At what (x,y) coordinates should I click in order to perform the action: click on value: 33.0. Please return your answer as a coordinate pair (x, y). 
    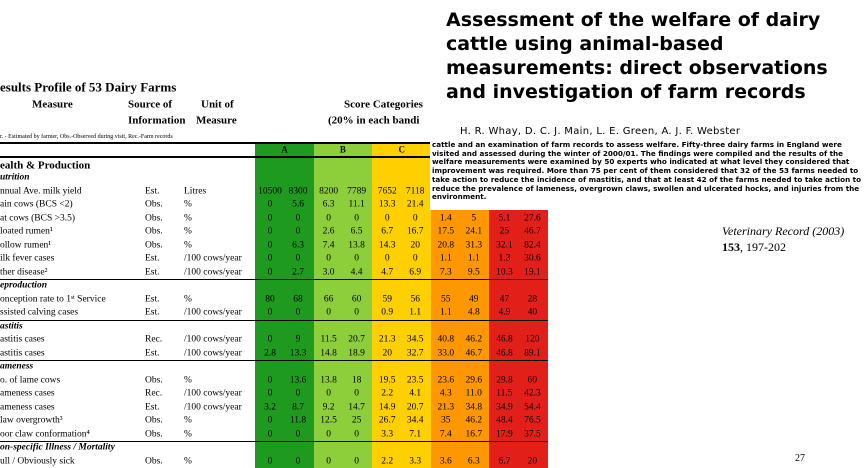
    Looking at the image, I should click on (446, 352).